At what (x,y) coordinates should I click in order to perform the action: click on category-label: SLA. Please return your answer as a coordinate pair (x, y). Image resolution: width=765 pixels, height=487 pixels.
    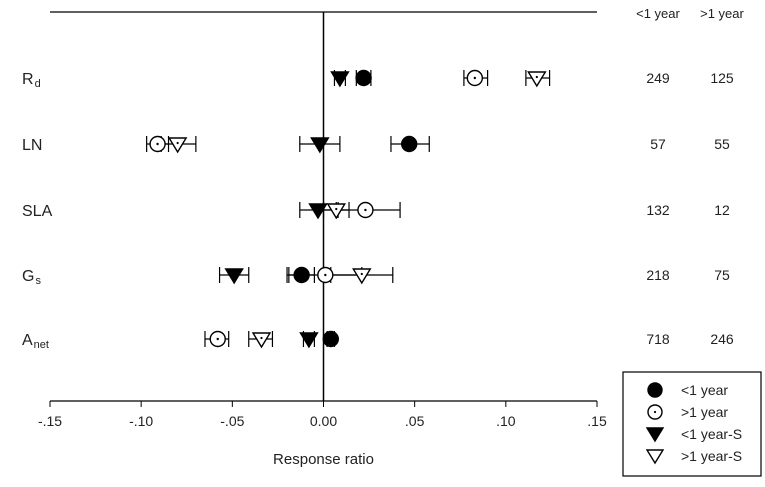
    Looking at the image, I should click on (37, 211).